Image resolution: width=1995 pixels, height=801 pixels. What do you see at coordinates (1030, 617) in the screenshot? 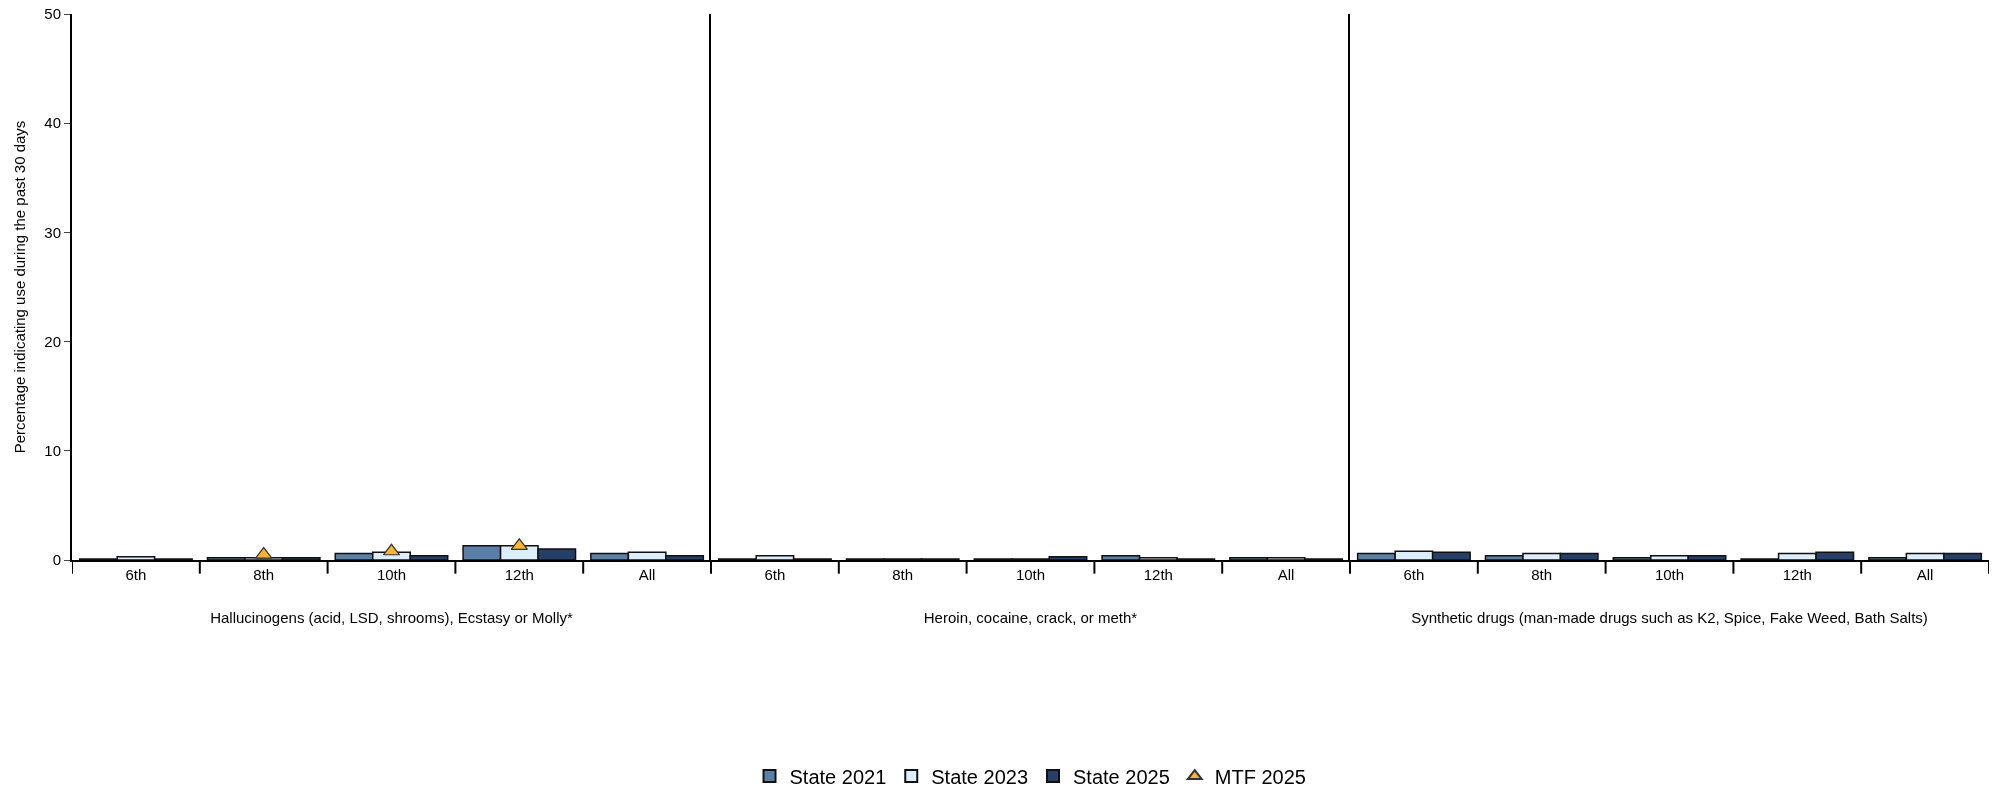
I see `x-axis-title: Heroin, cocaine, crack, or meth*` at bounding box center [1030, 617].